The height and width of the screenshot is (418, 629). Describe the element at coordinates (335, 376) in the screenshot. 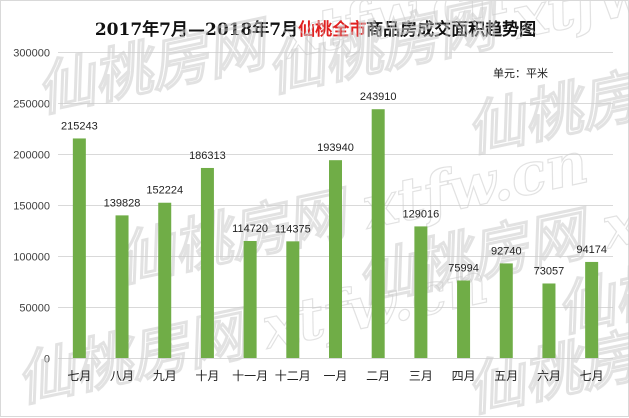

I see `x-tick-label: 一月` at that location.